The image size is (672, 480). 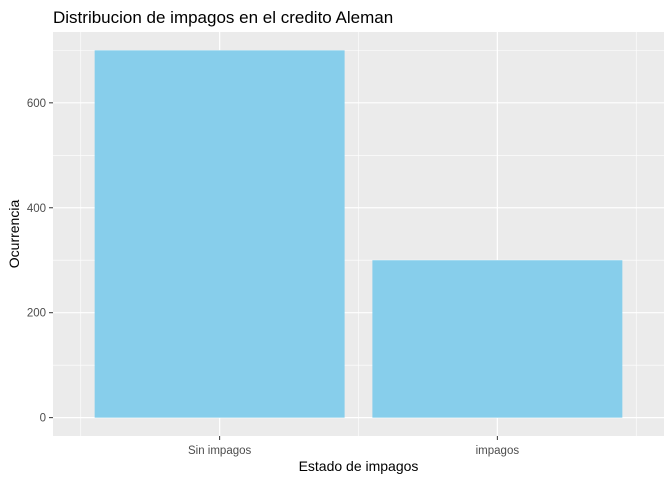 I want to click on bar, so click(x=497, y=339).